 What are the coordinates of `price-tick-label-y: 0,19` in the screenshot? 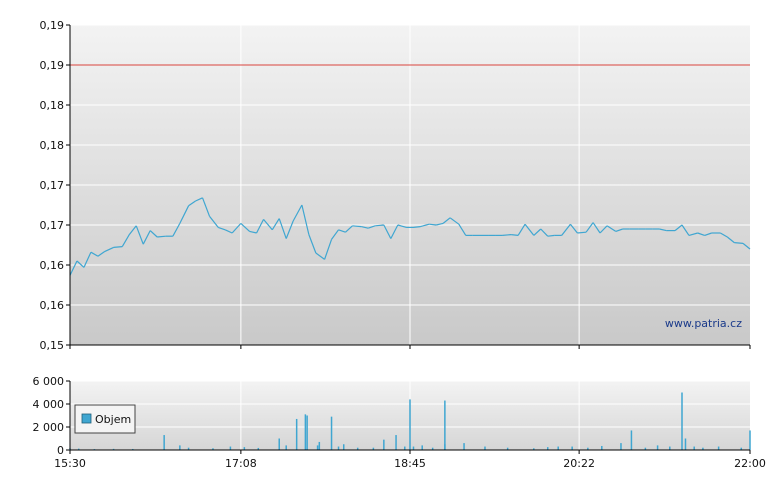 It's located at (52, 65).